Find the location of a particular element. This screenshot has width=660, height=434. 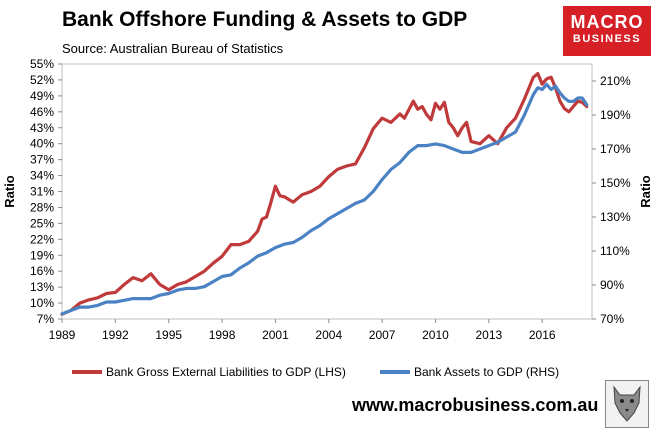

y-right-tick-label: 130% is located at coordinates (615, 217).